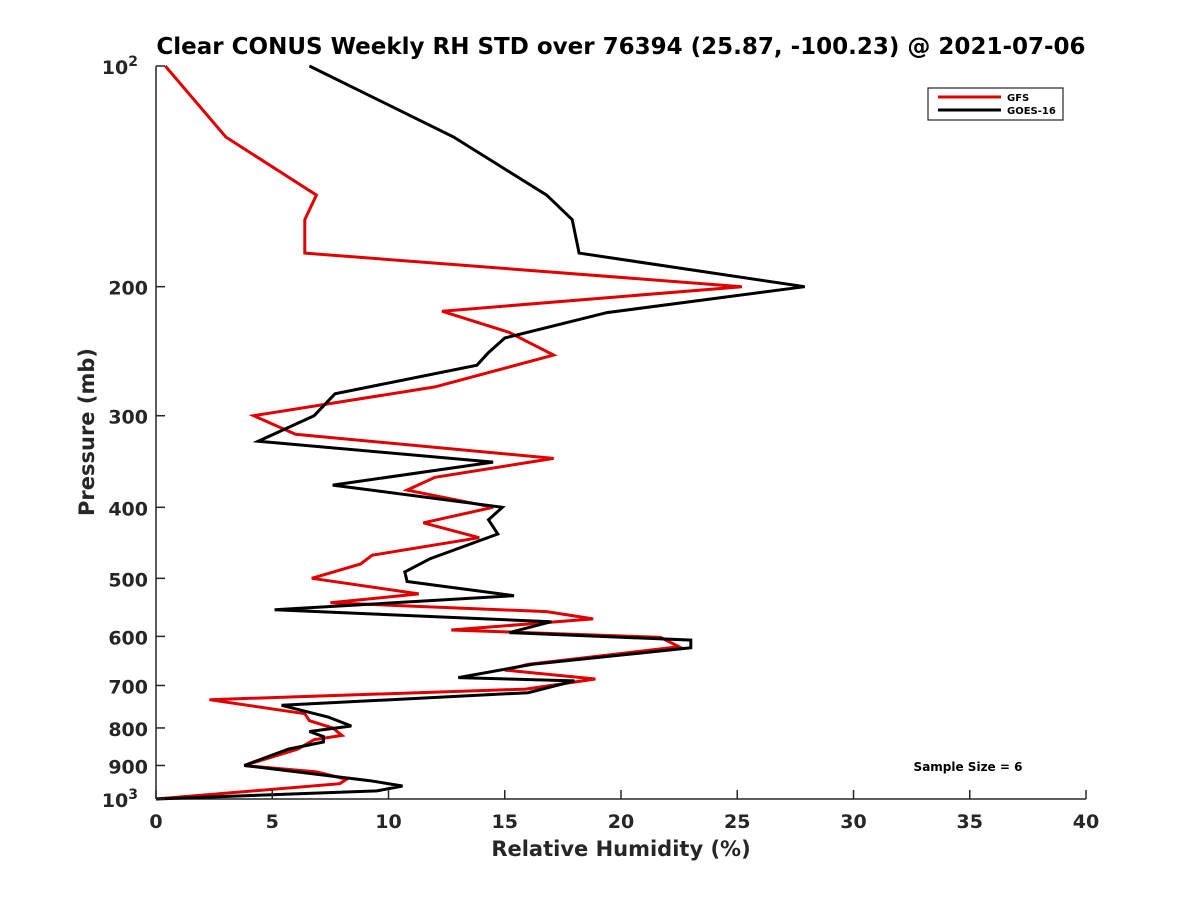 The height and width of the screenshot is (900, 1200). I want to click on legend-entry: GOES-16, so click(1031, 111).